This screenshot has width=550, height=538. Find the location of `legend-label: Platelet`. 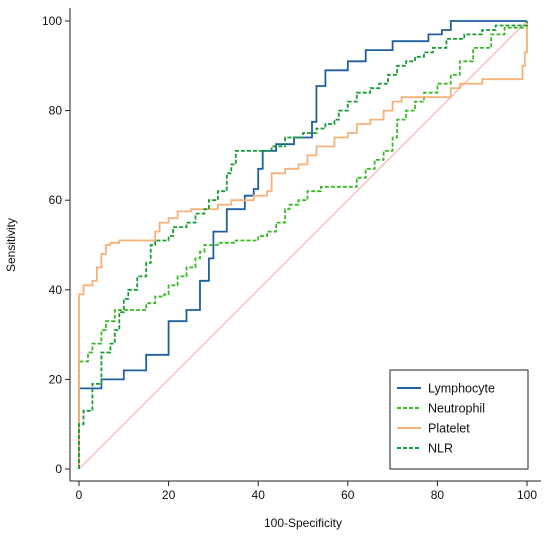

legend-label: Platelet is located at coordinates (449, 429).